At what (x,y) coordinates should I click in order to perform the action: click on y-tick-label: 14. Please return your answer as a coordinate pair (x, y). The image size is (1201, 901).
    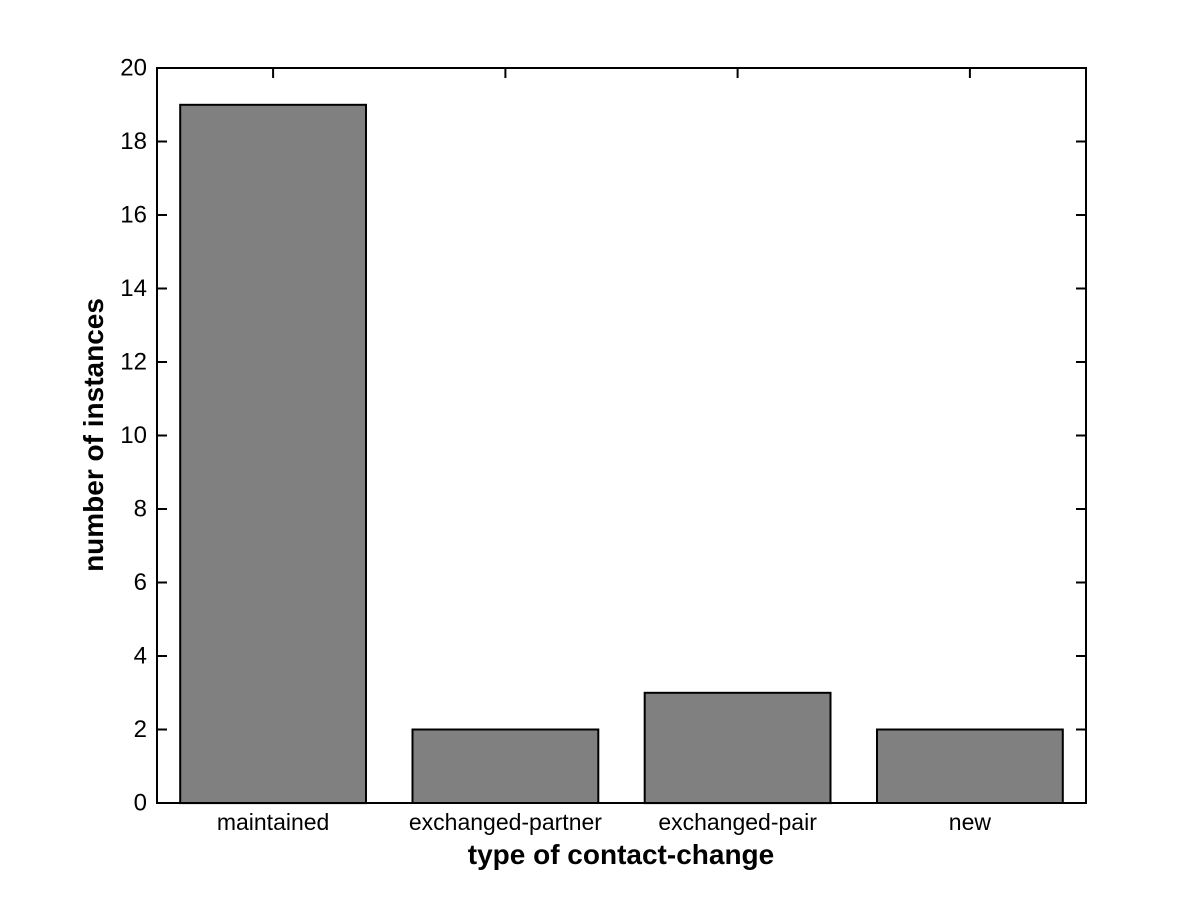
    Looking at the image, I should click on (133, 288).